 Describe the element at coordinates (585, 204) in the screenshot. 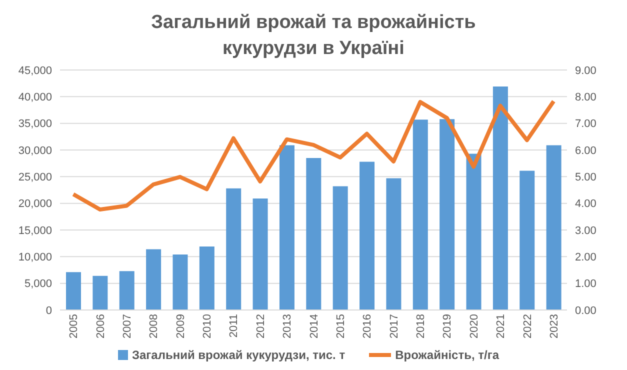

I see `y2-tick-label: 4.00` at that location.